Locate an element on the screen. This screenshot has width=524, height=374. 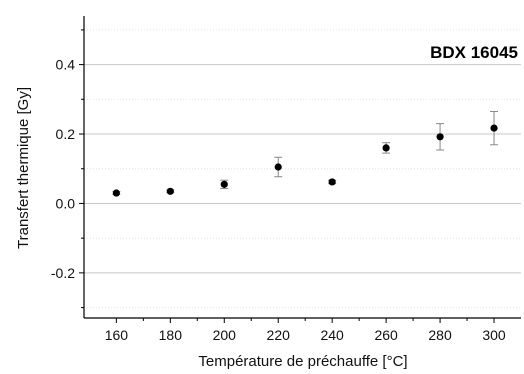
y-tick-label: -0.2 is located at coordinates (63, 273).